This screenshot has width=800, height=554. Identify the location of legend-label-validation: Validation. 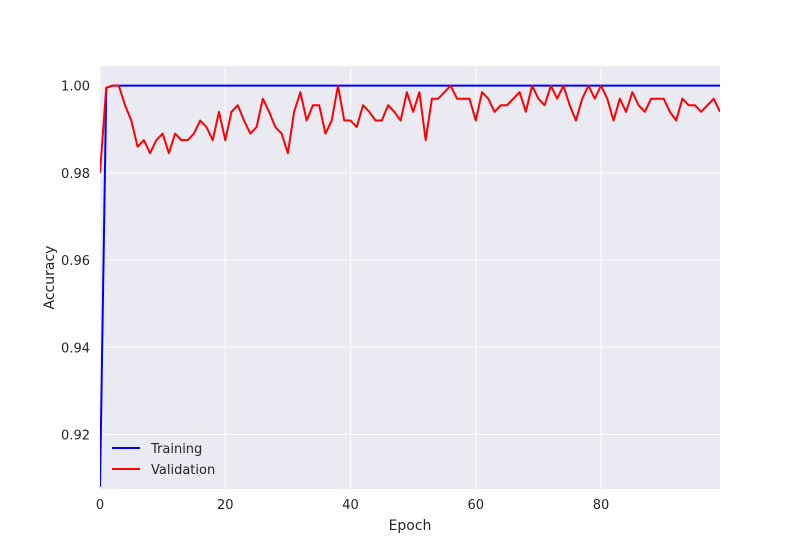
(183, 470).